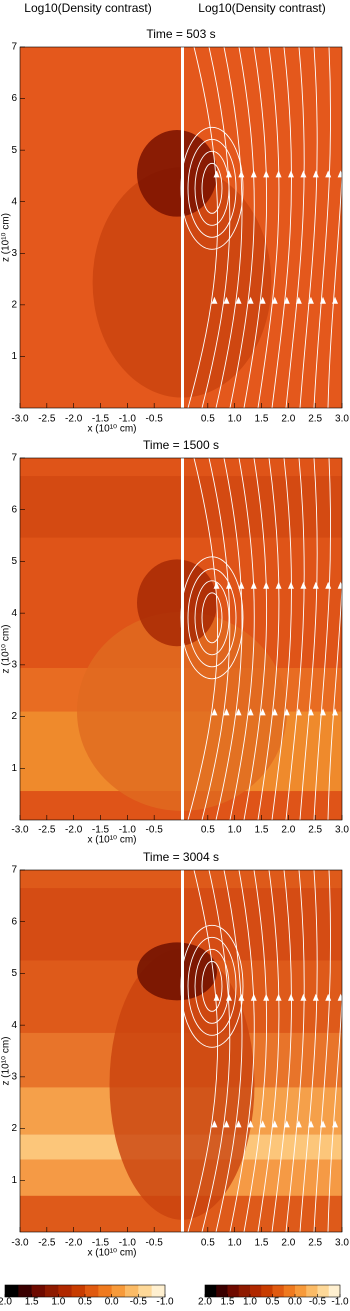 The image size is (350, 1311). I want to click on y-tick-label: 3, so click(14, 664).